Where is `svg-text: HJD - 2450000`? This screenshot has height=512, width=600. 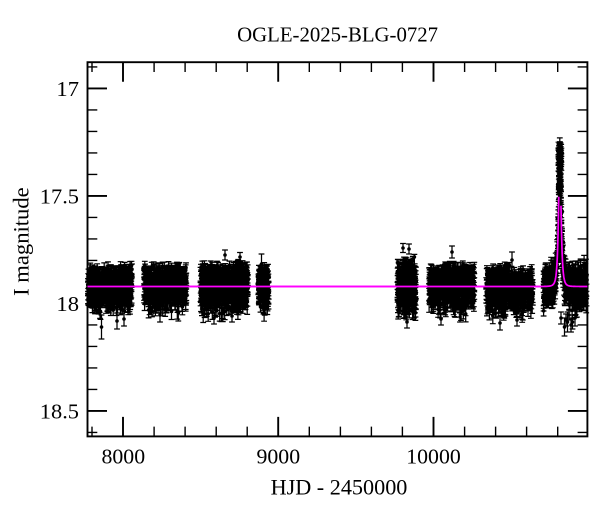 svg-text: HJD - 2450000 is located at coordinates (339, 487).